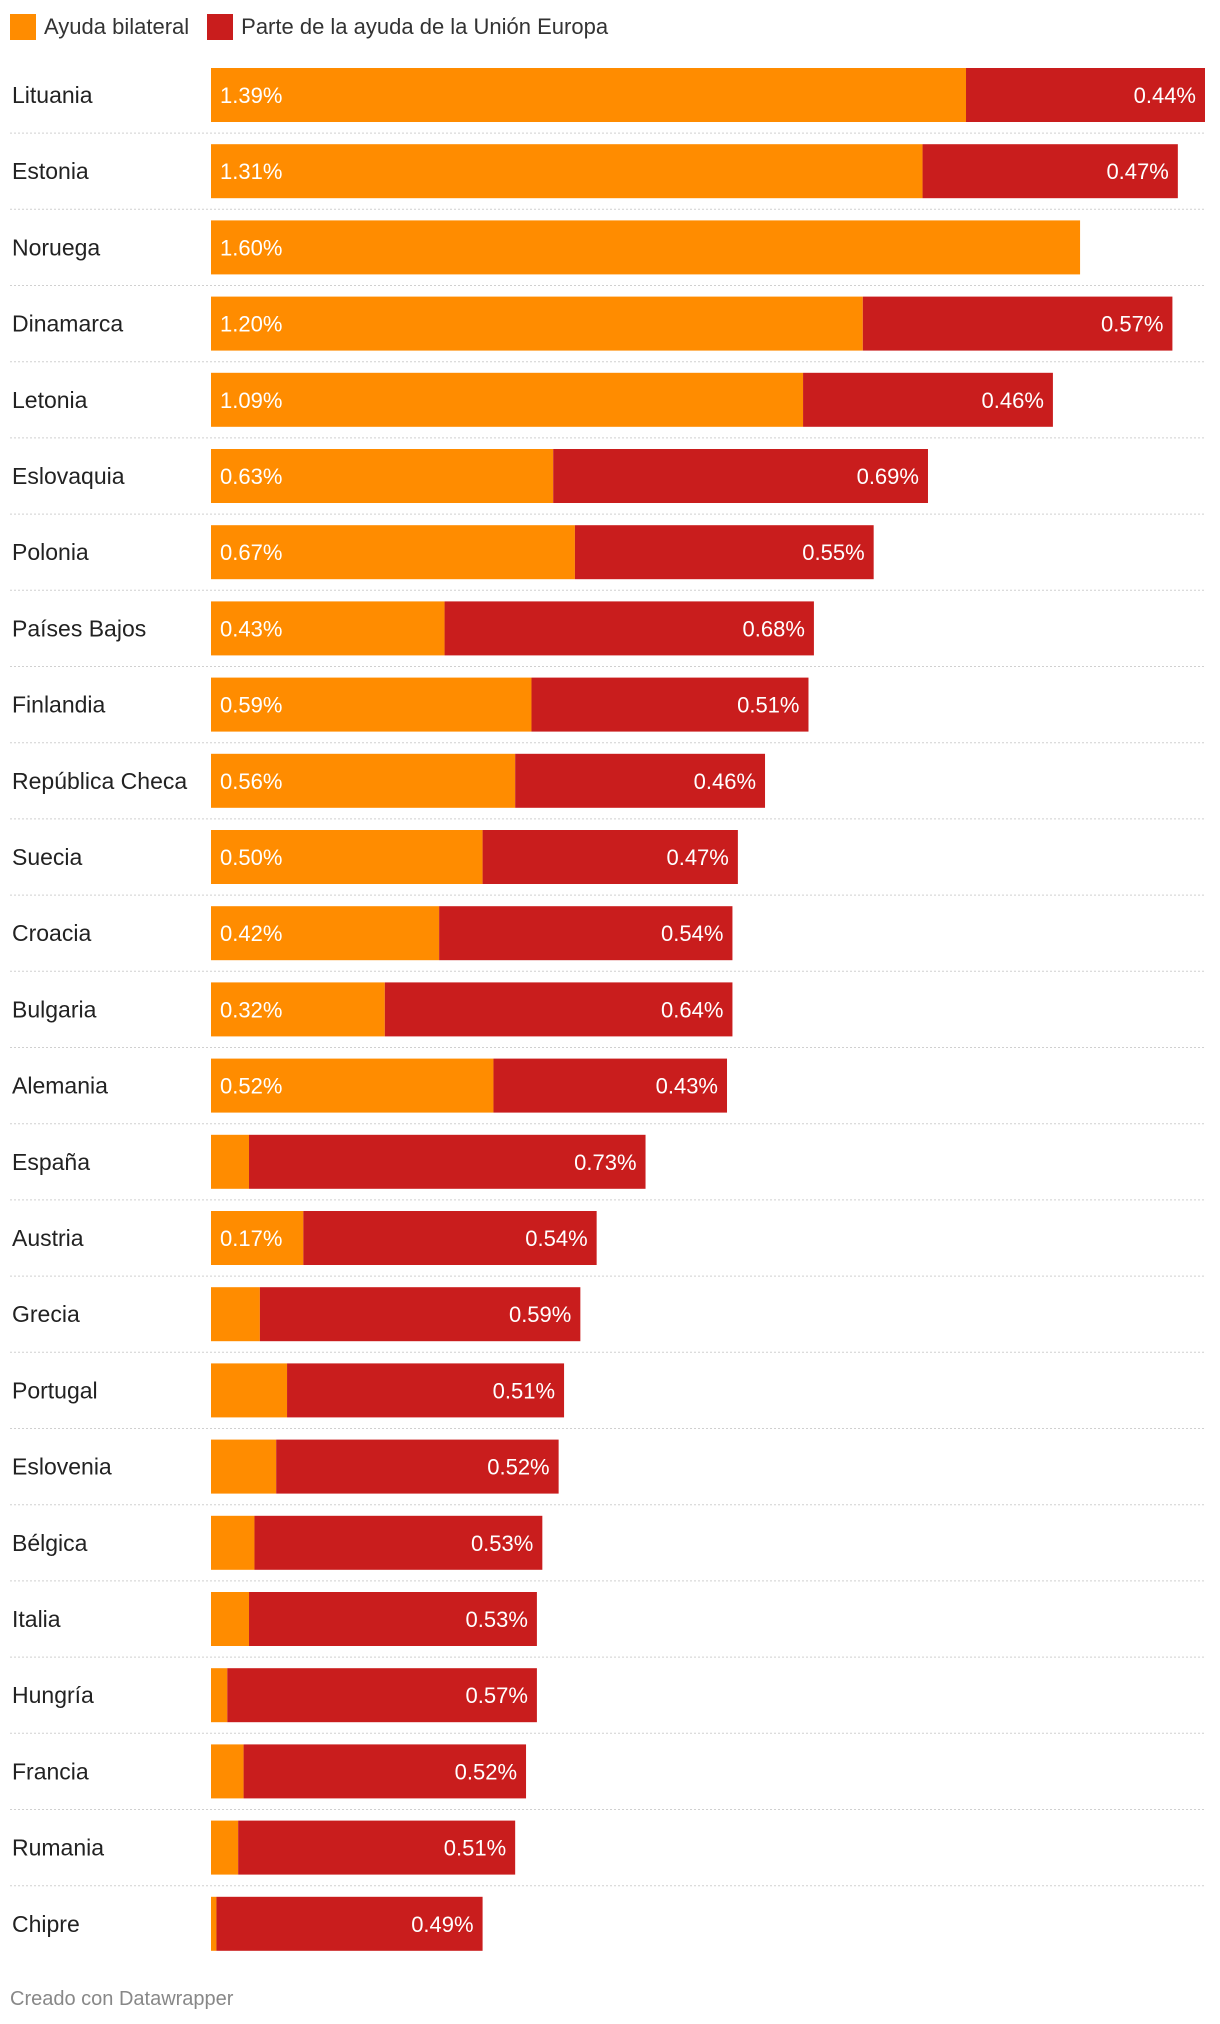 This screenshot has height=2024, width=1220. What do you see at coordinates (382, 1695) in the screenshot?
I see `bar-eu-hungria` at bounding box center [382, 1695].